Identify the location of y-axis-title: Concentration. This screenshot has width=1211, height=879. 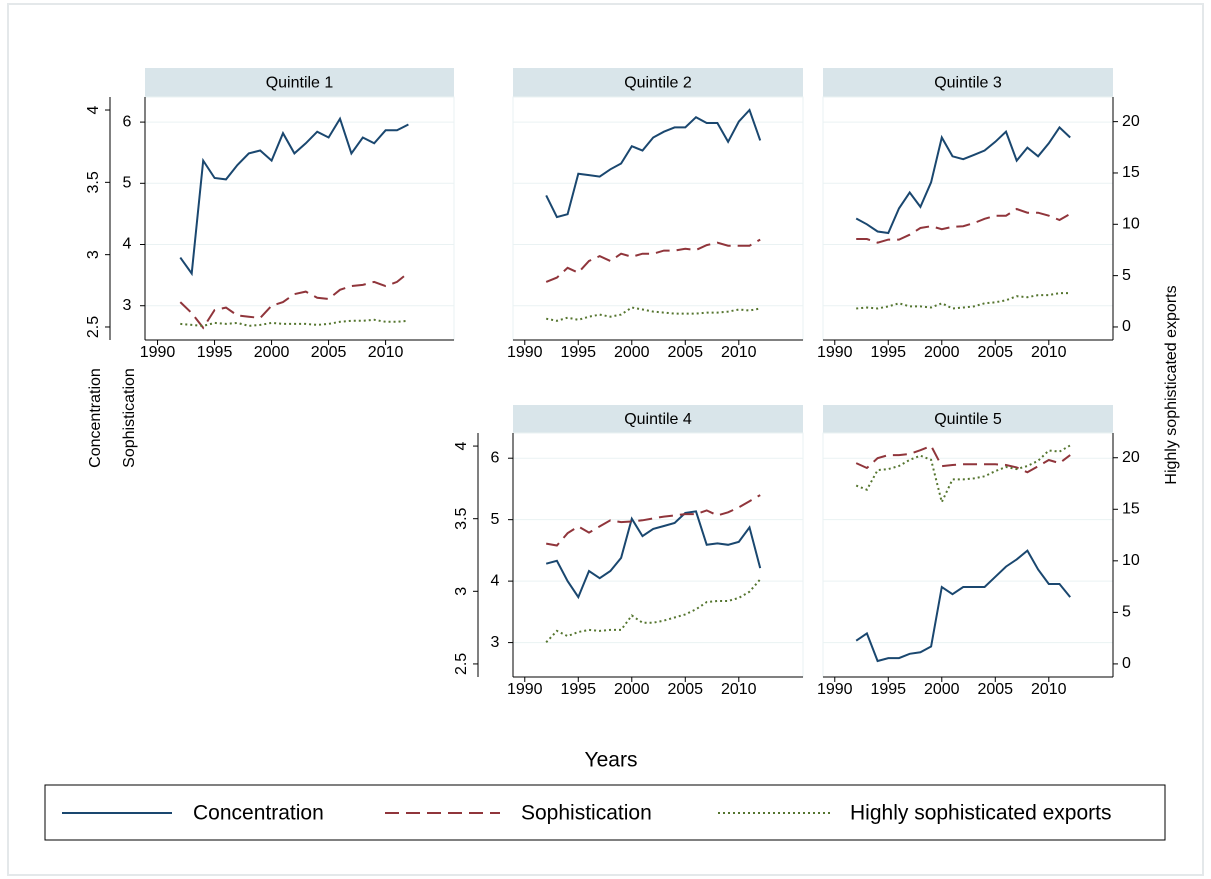
(95, 418).